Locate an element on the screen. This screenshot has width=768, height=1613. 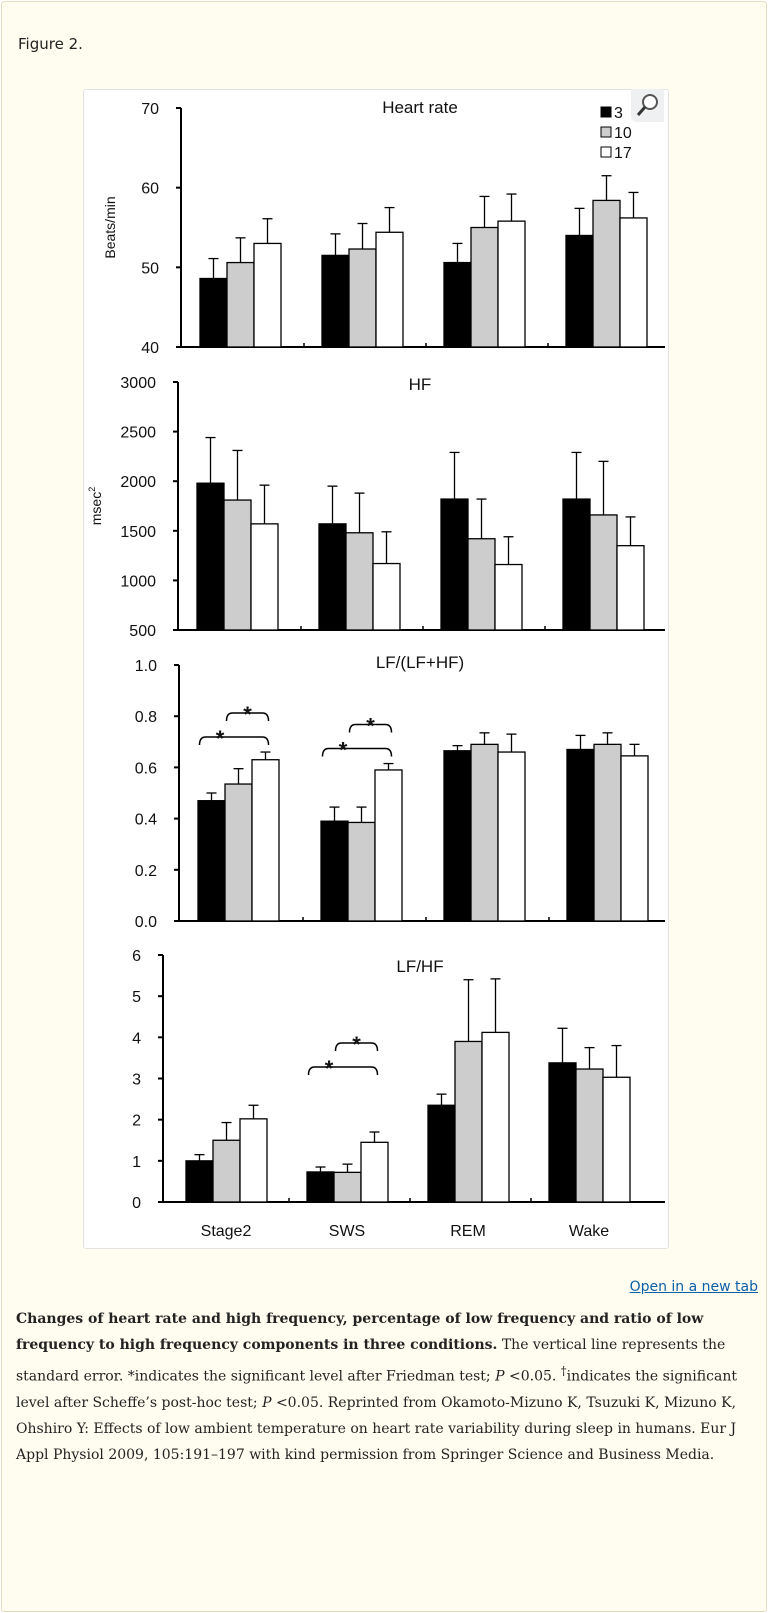
chart-title: LF/(LF+HF) is located at coordinates (420, 662).